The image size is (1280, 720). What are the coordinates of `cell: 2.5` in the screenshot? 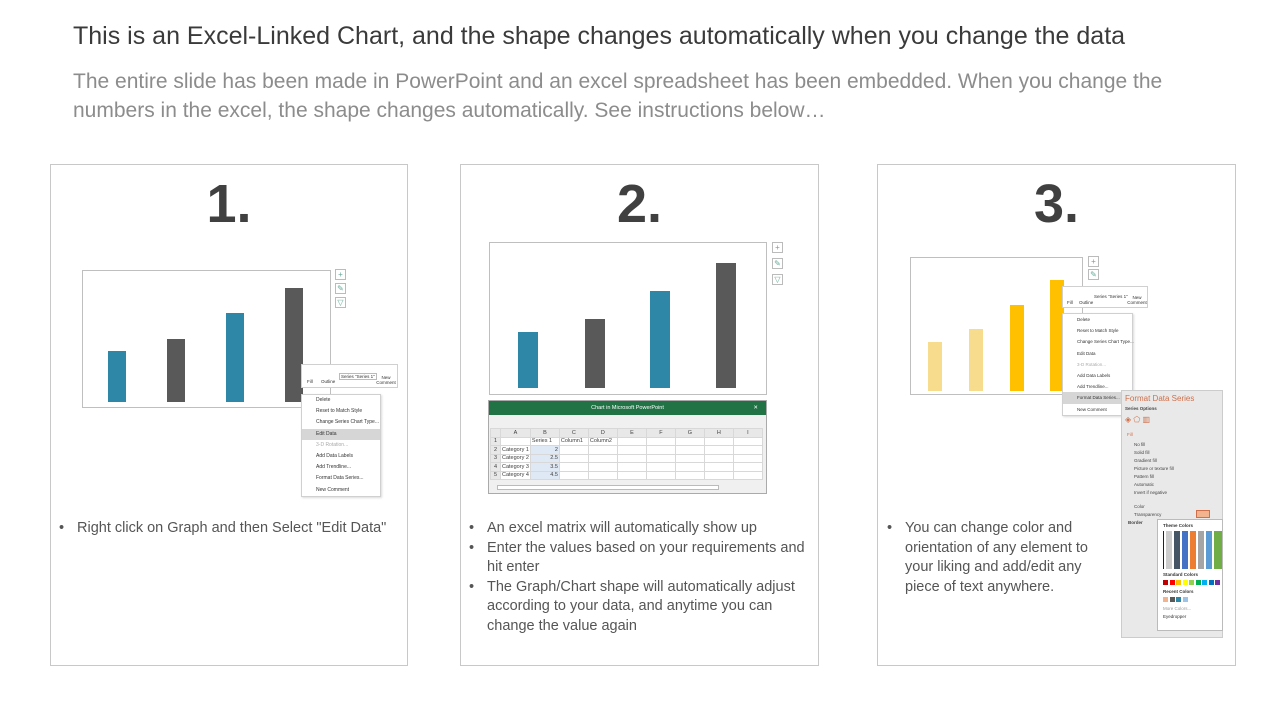 It's located at (544, 458).